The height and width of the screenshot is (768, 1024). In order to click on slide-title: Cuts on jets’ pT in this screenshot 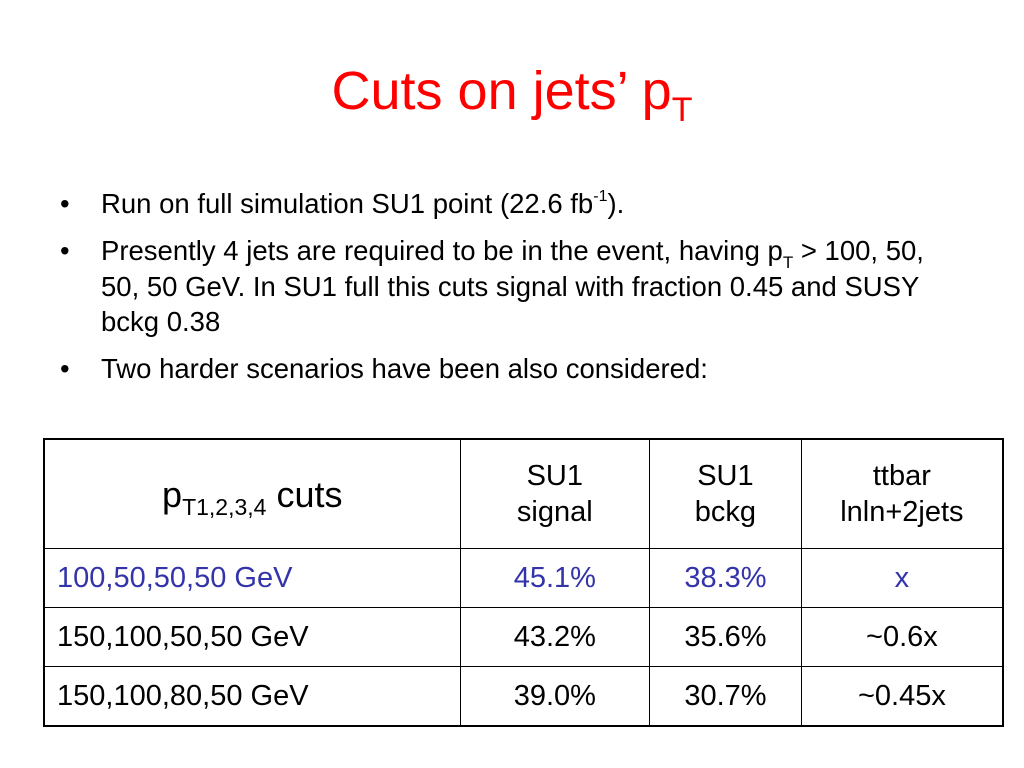, I will do `click(512, 94)`.